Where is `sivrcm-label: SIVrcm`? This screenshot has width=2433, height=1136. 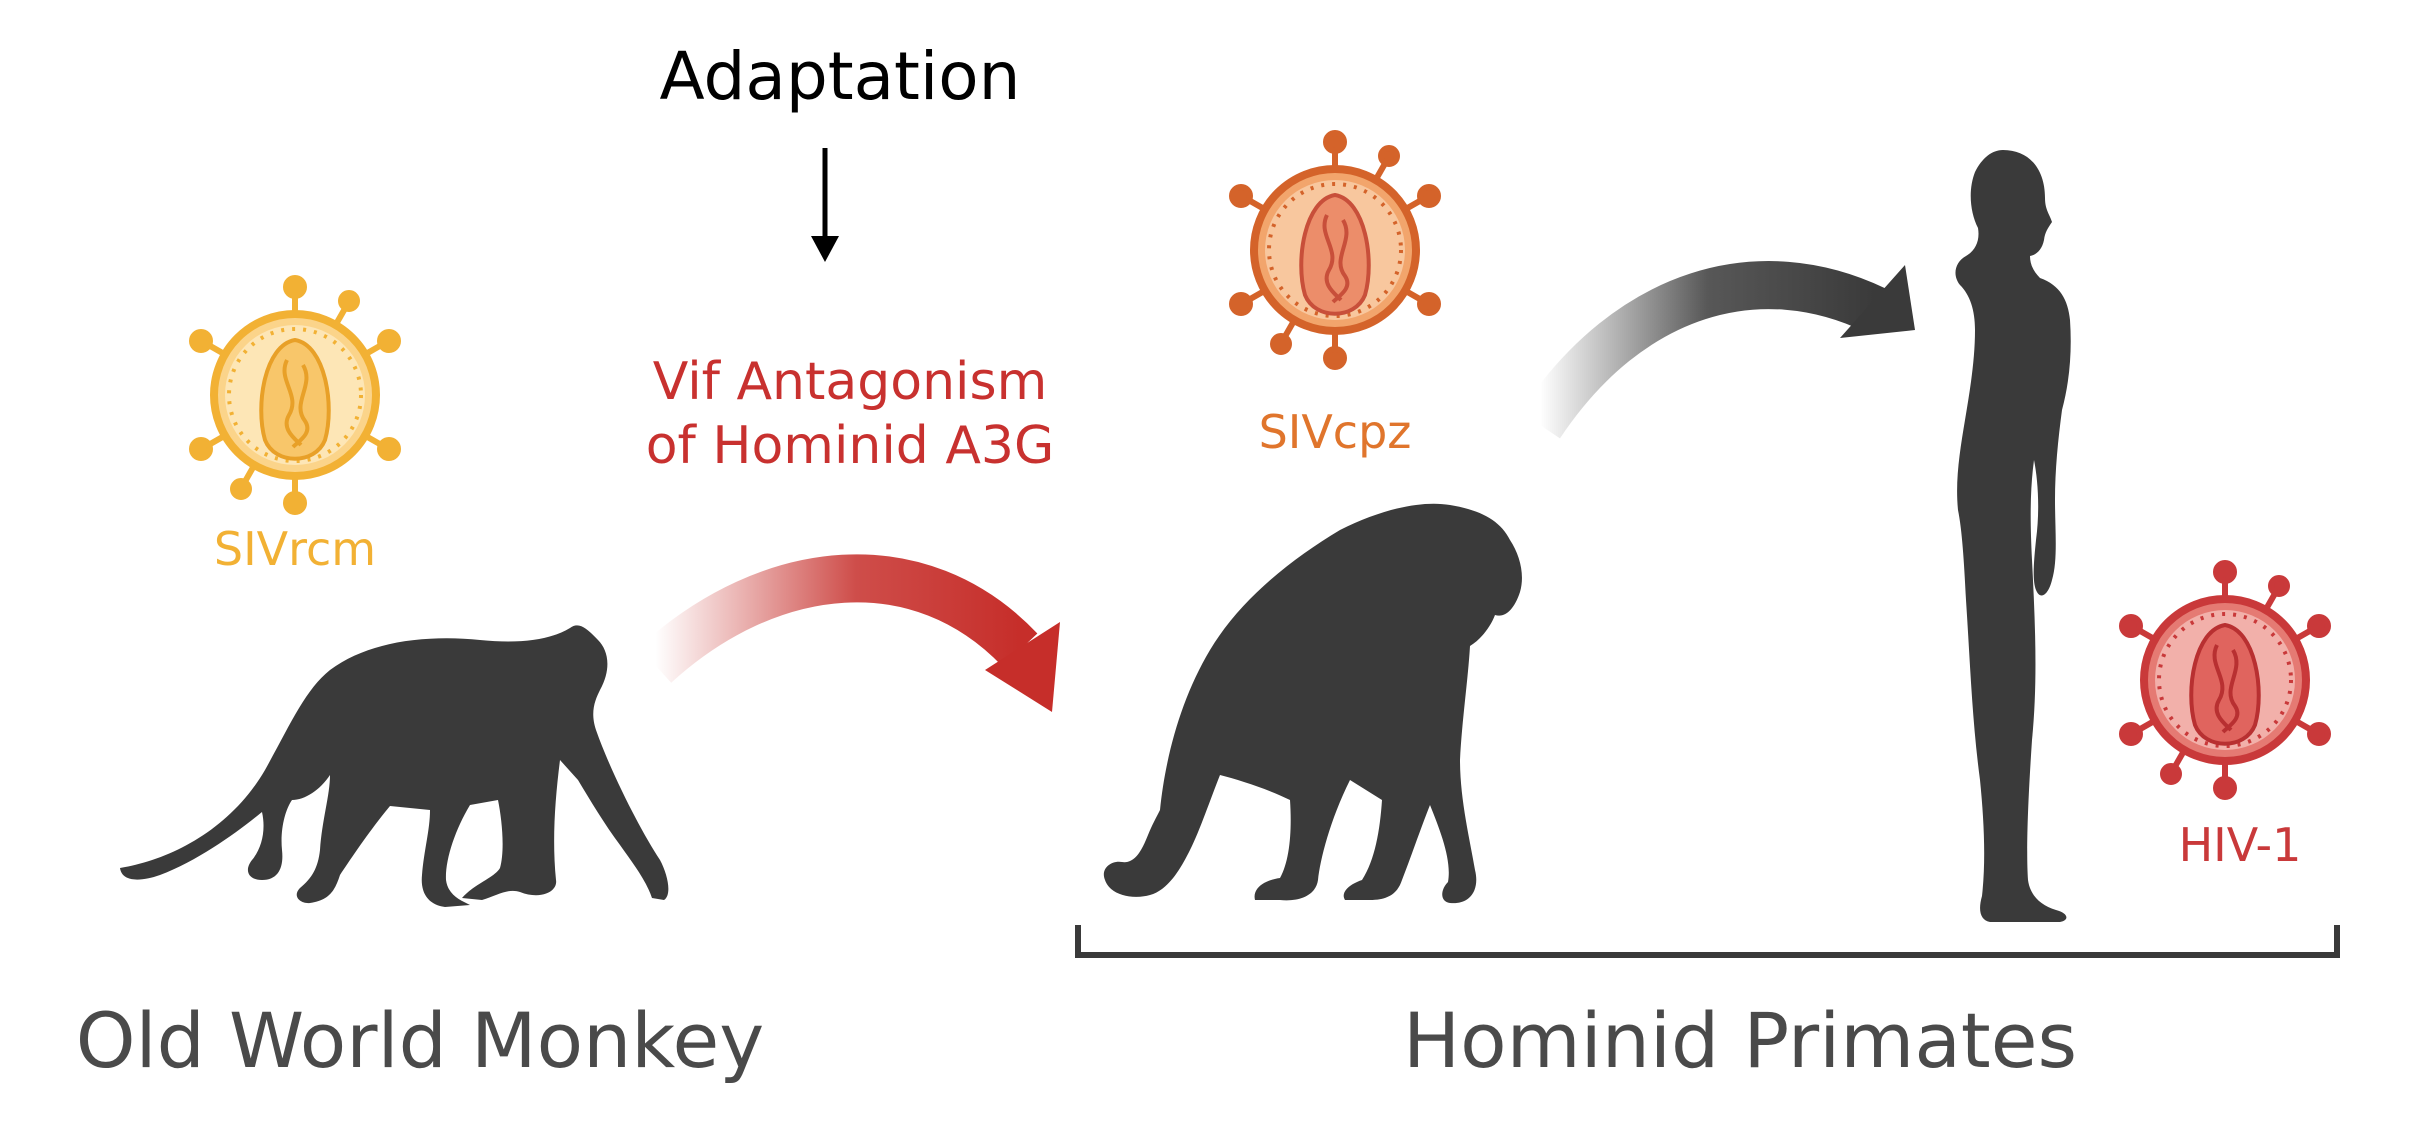 sivrcm-label: SIVrcm is located at coordinates (295, 549).